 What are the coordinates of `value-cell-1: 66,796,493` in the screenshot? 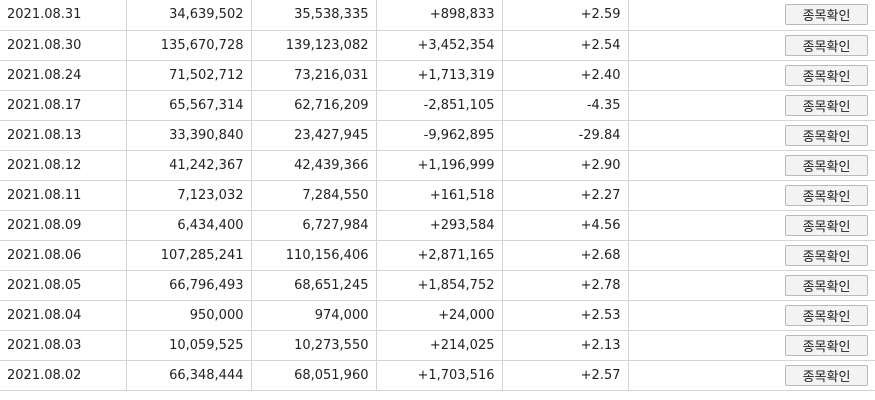 It's located at (189, 285).